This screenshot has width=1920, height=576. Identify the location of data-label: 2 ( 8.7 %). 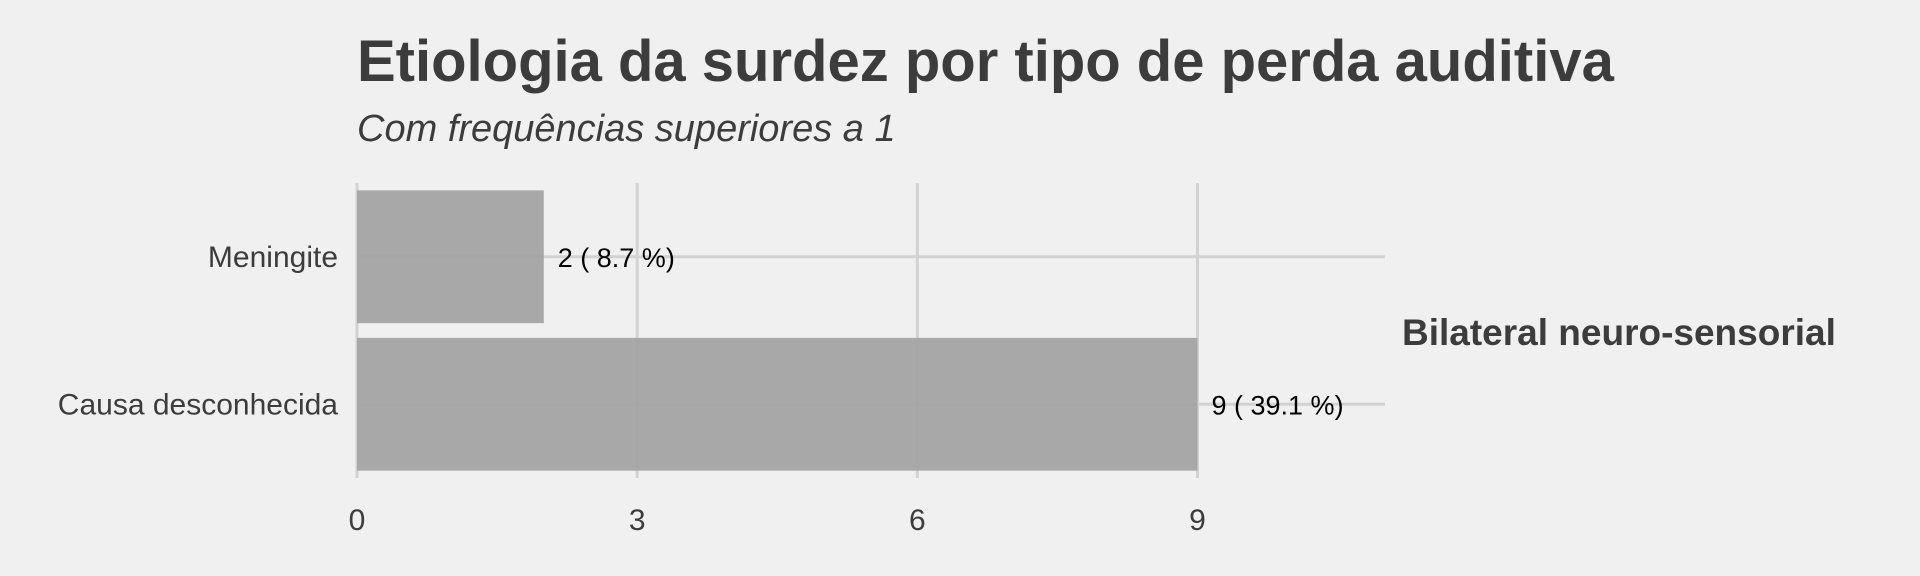
(616, 258).